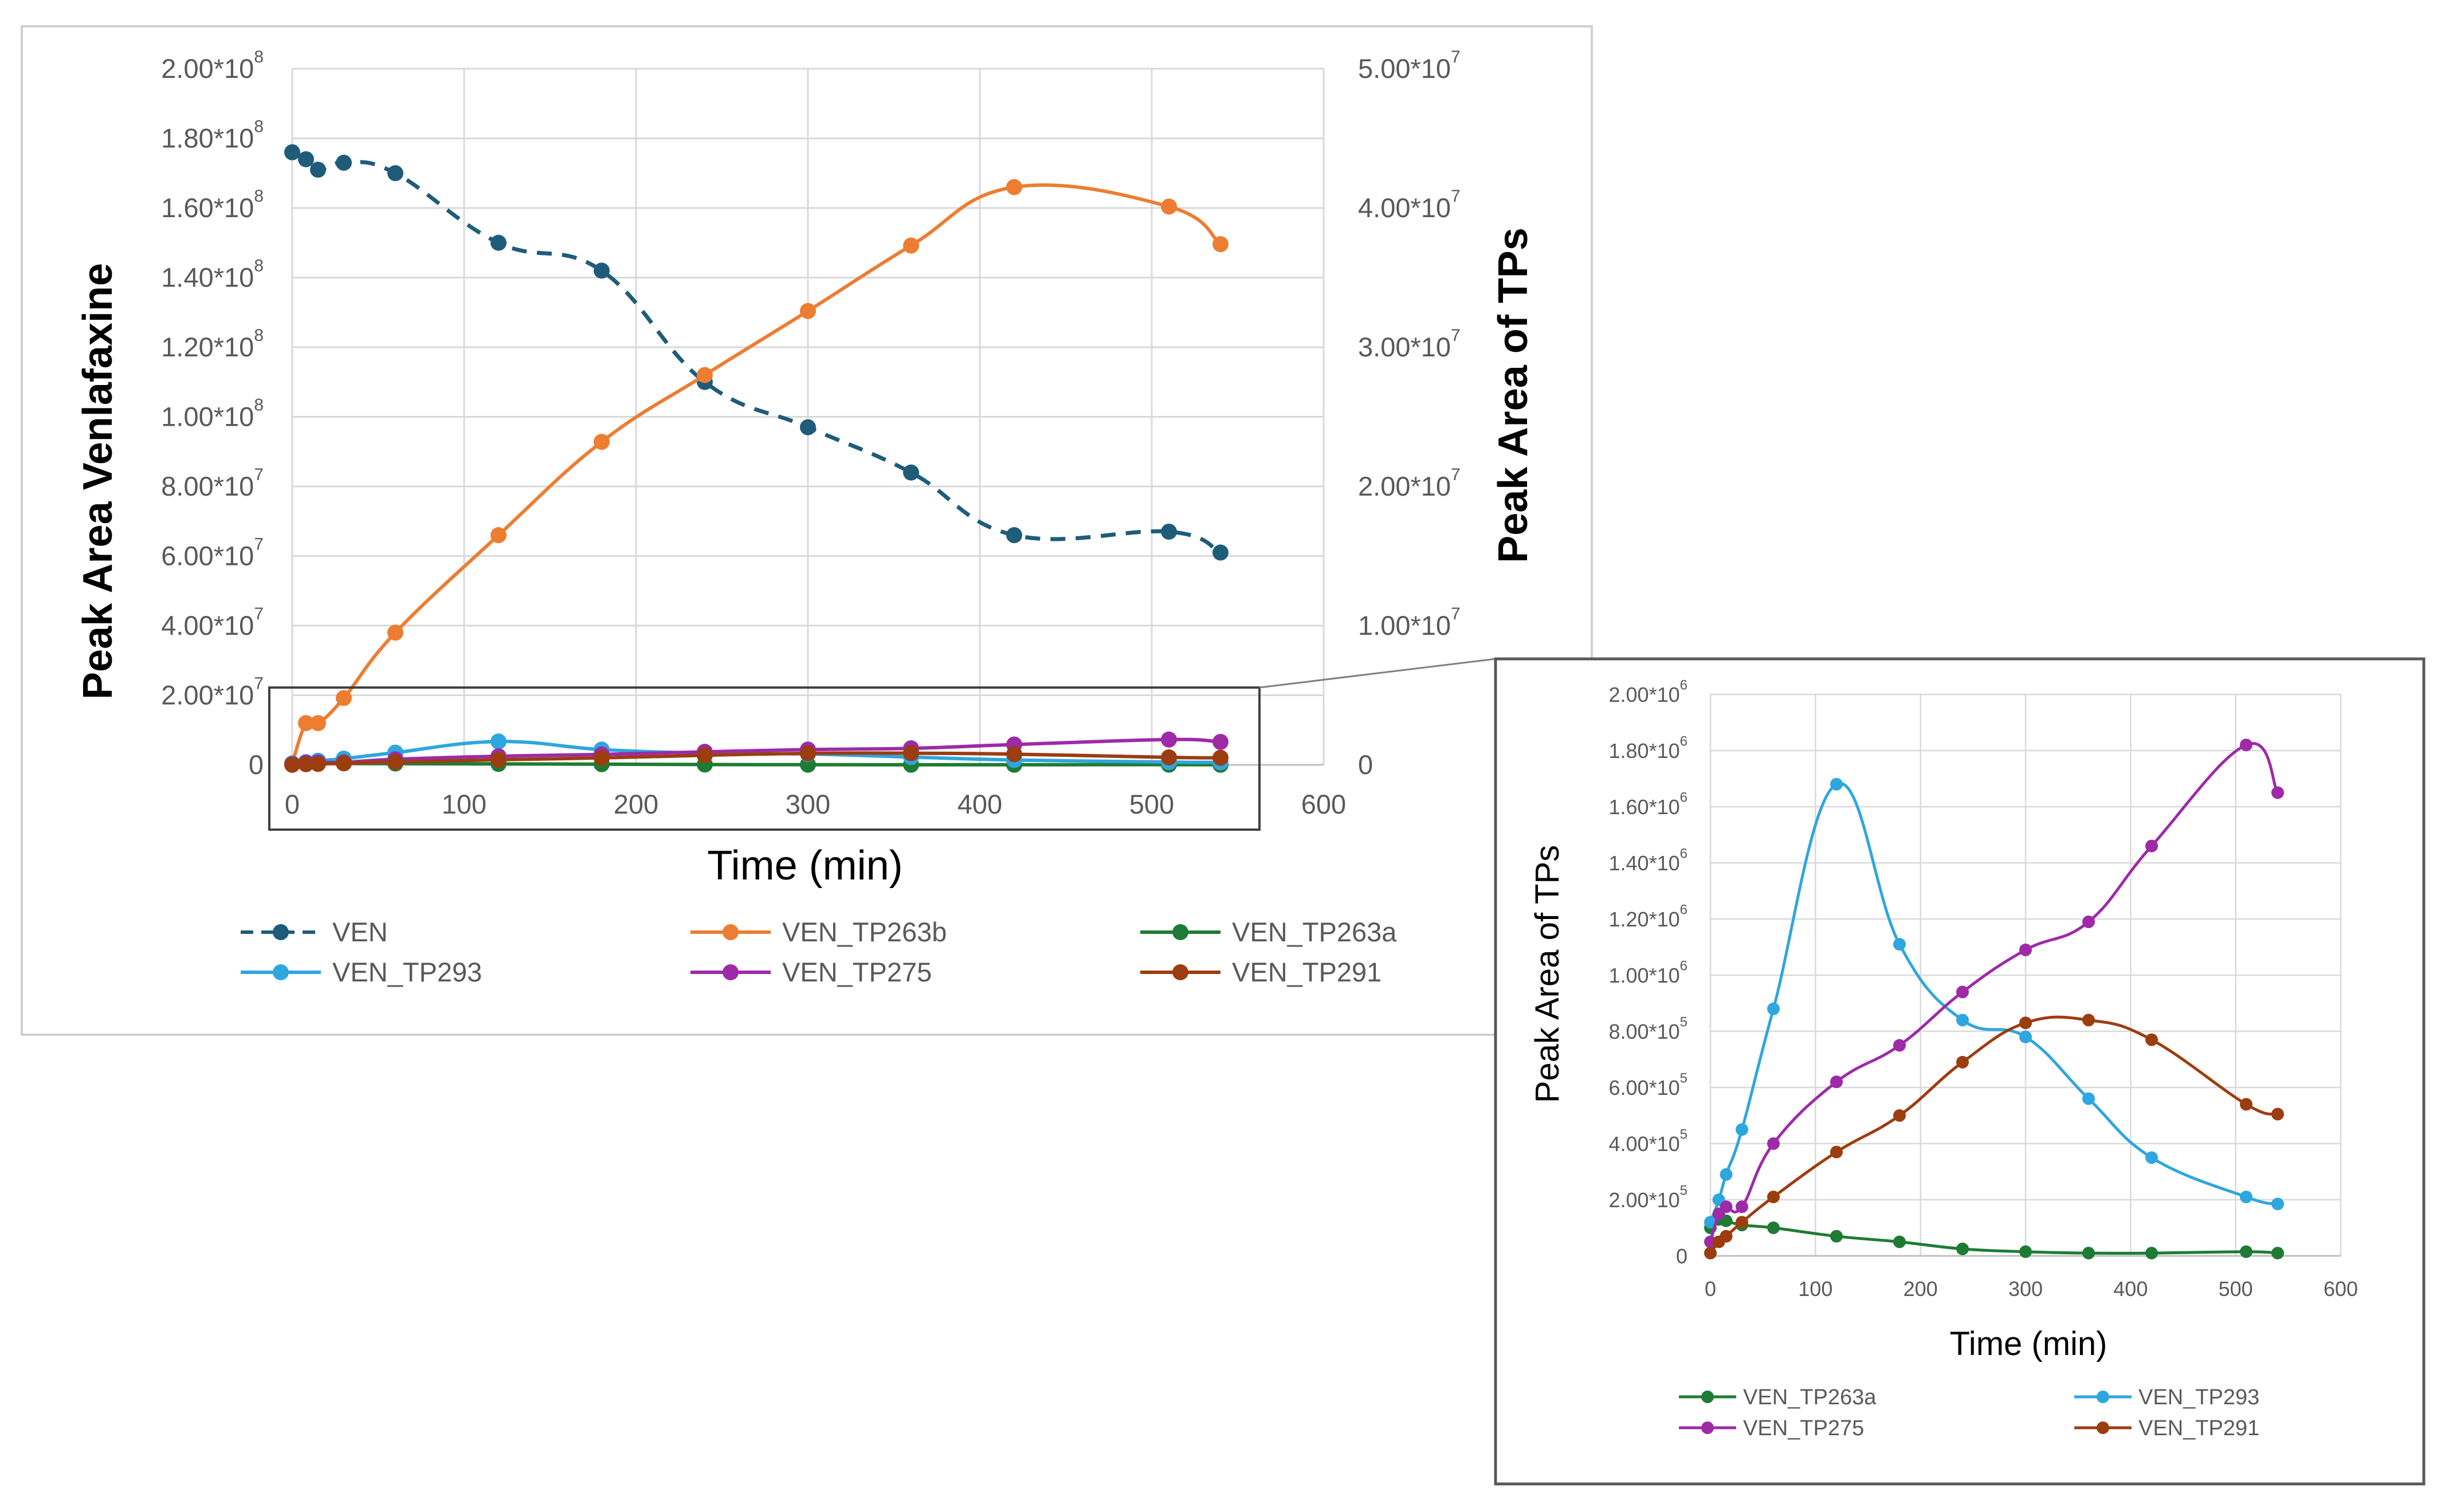 The width and height of the screenshot is (2445, 1512). I want to click on main-legend-marker-VEN, so click(281, 932).